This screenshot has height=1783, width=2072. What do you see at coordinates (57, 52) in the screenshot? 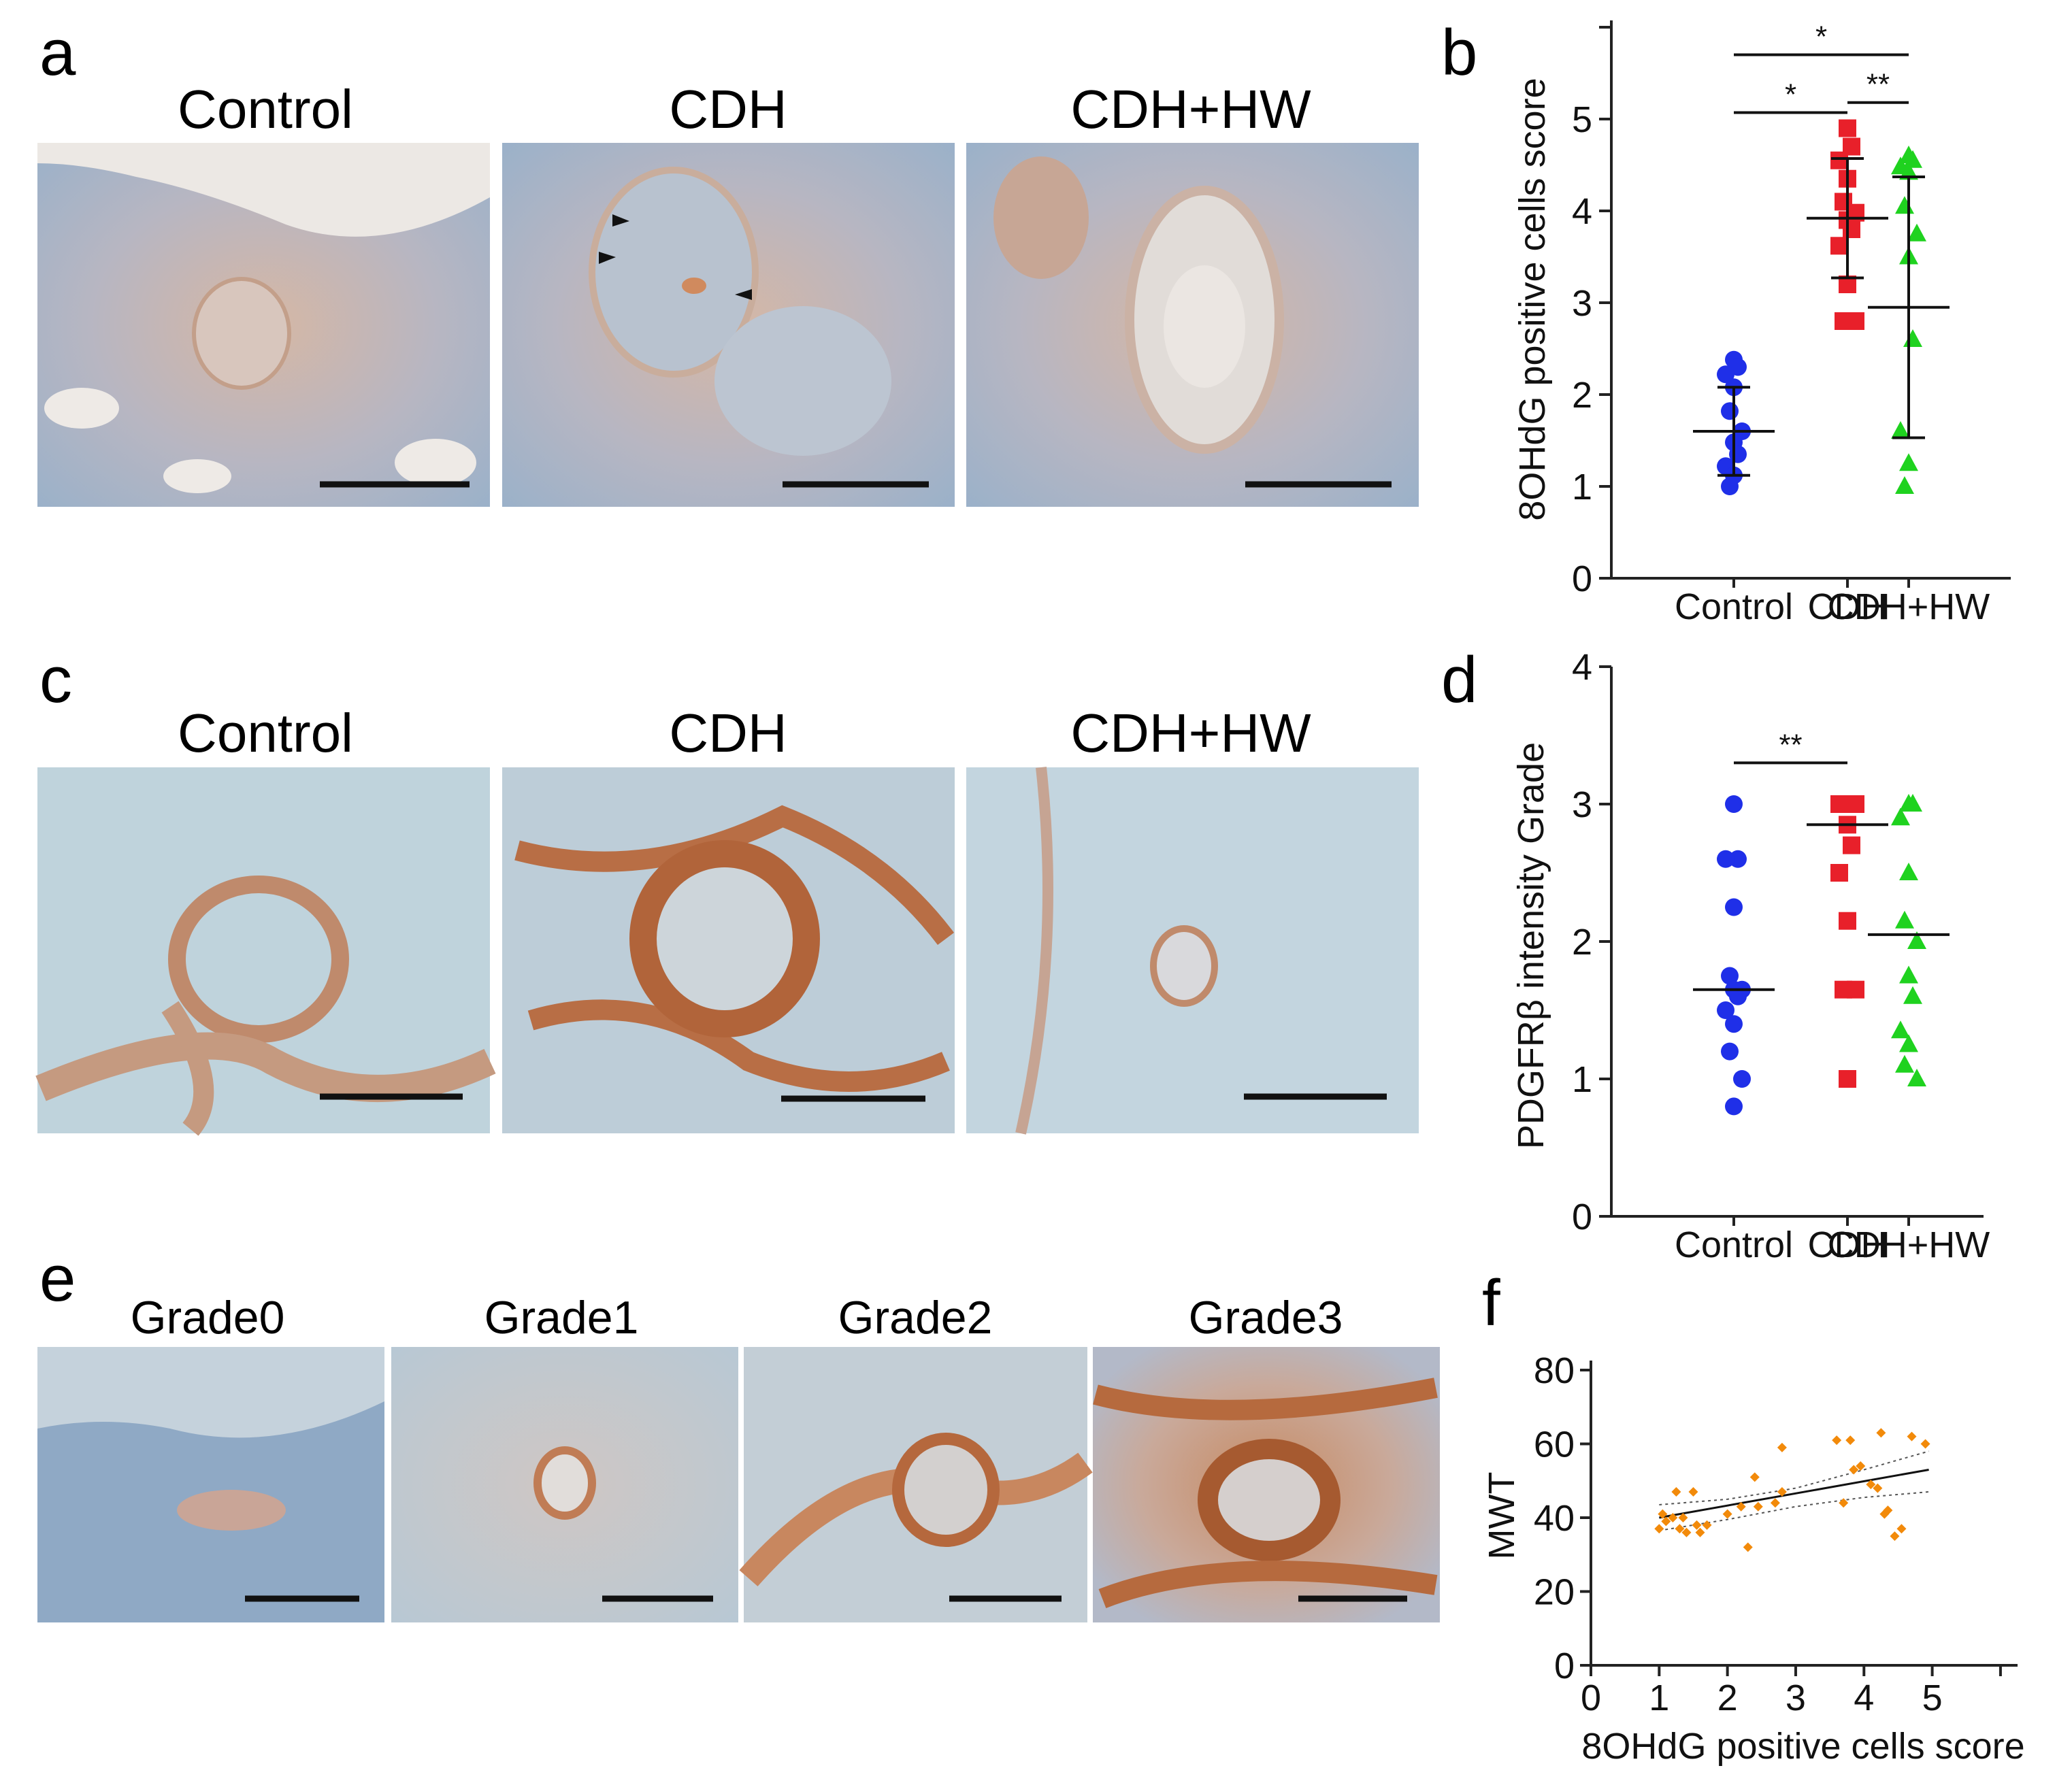
I see `panel-label-a: a` at bounding box center [57, 52].